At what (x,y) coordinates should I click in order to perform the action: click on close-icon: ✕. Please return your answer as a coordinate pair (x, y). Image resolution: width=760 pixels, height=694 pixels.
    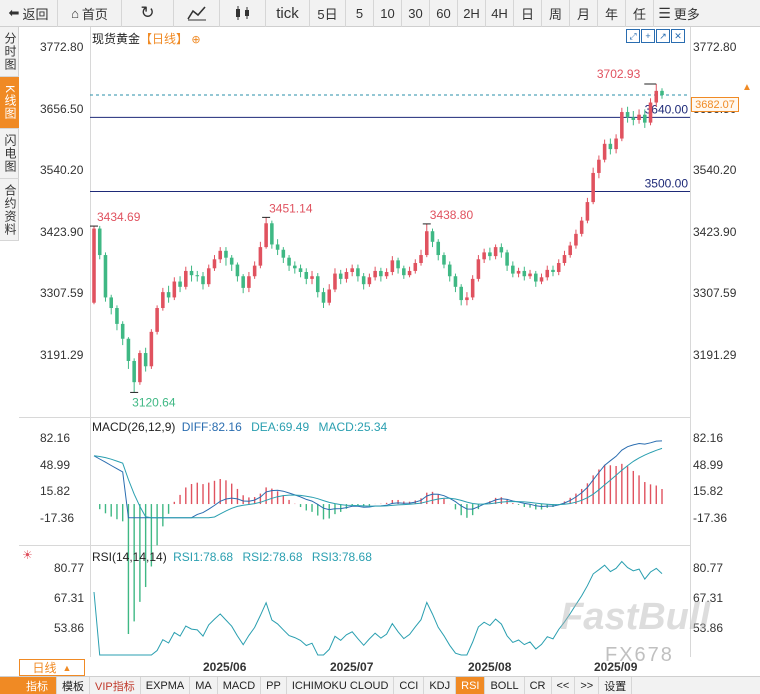
    Looking at the image, I should click on (678, 36).